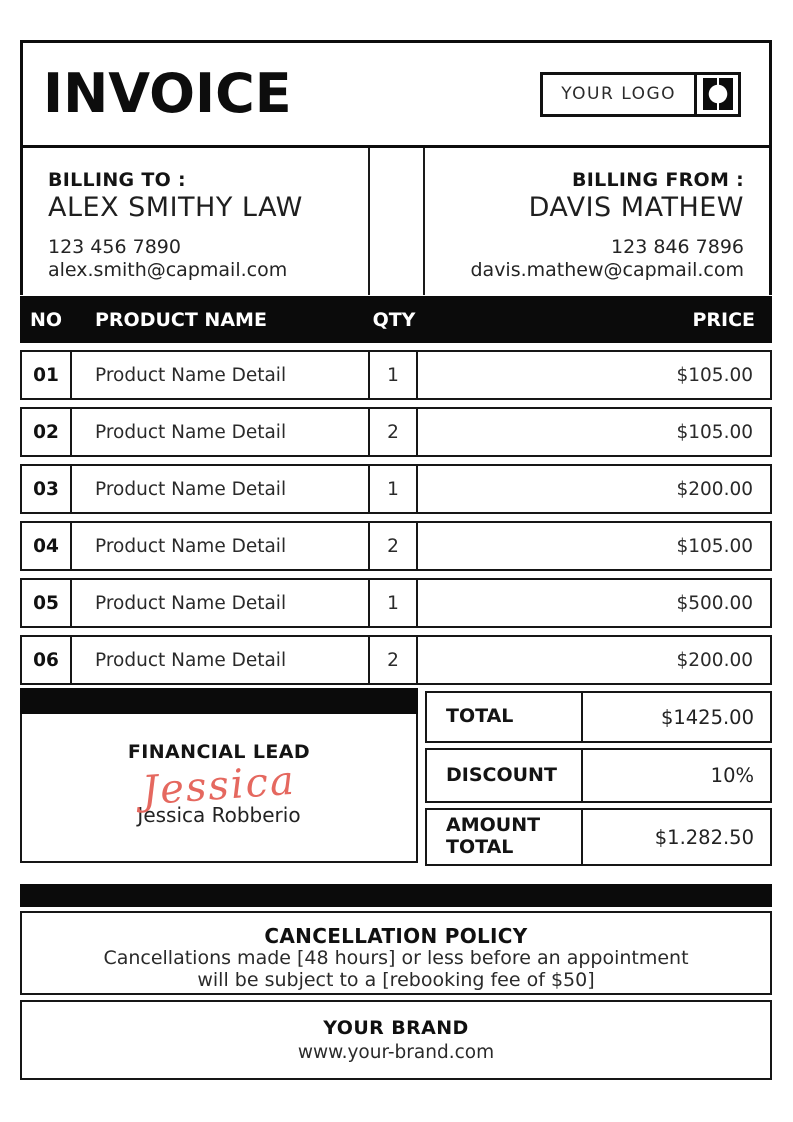  What do you see at coordinates (396, 895) in the screenshot?
I see `footer-black-bar` at bounding box center [396, 895].